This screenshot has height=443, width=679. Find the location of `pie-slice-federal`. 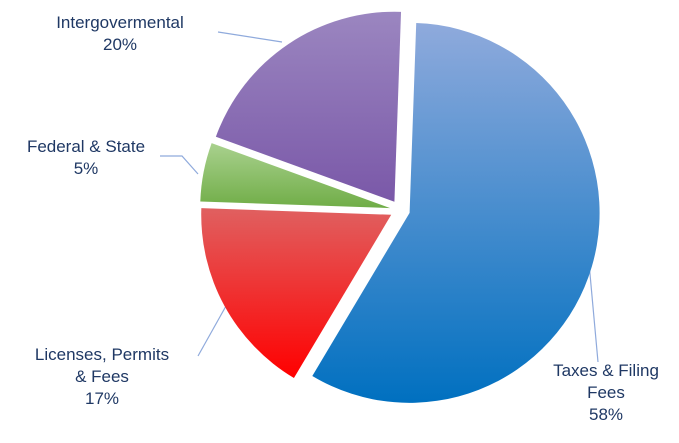

pie-slice-federal is located at coordinates (295, 176).